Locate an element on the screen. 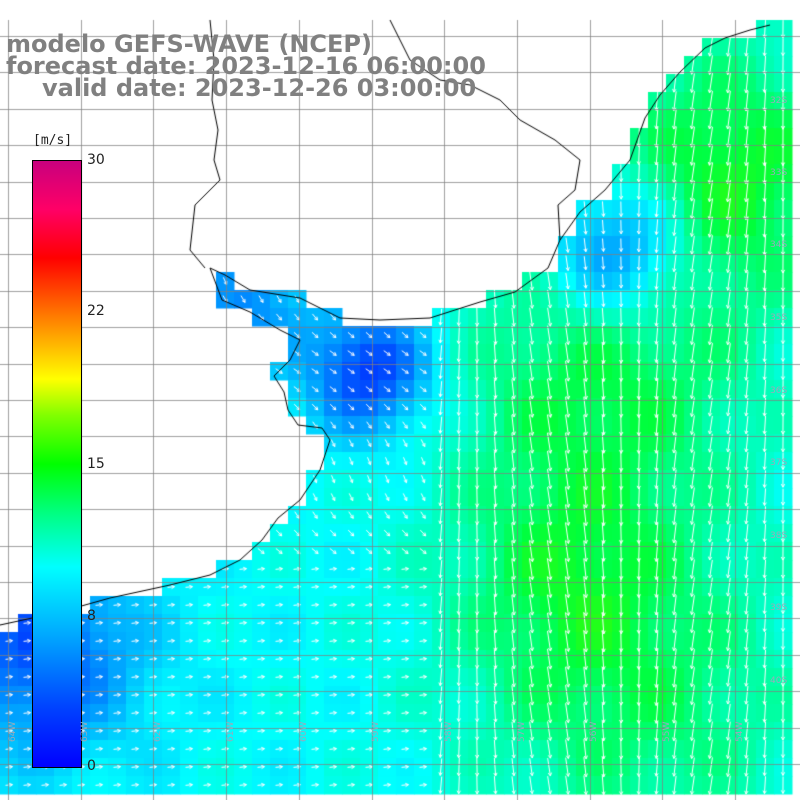 The image size is (800, 800). lat-label: 35S is located at coordinates (779, 318).